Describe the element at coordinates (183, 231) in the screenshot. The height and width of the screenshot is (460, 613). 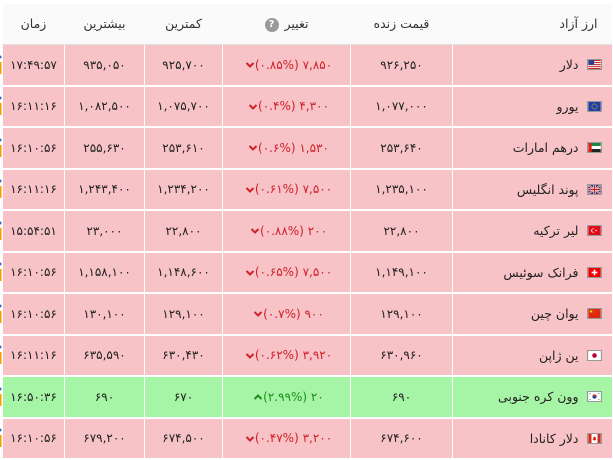
I see `cell-low: ۲۲,۸۰۰` at that location.